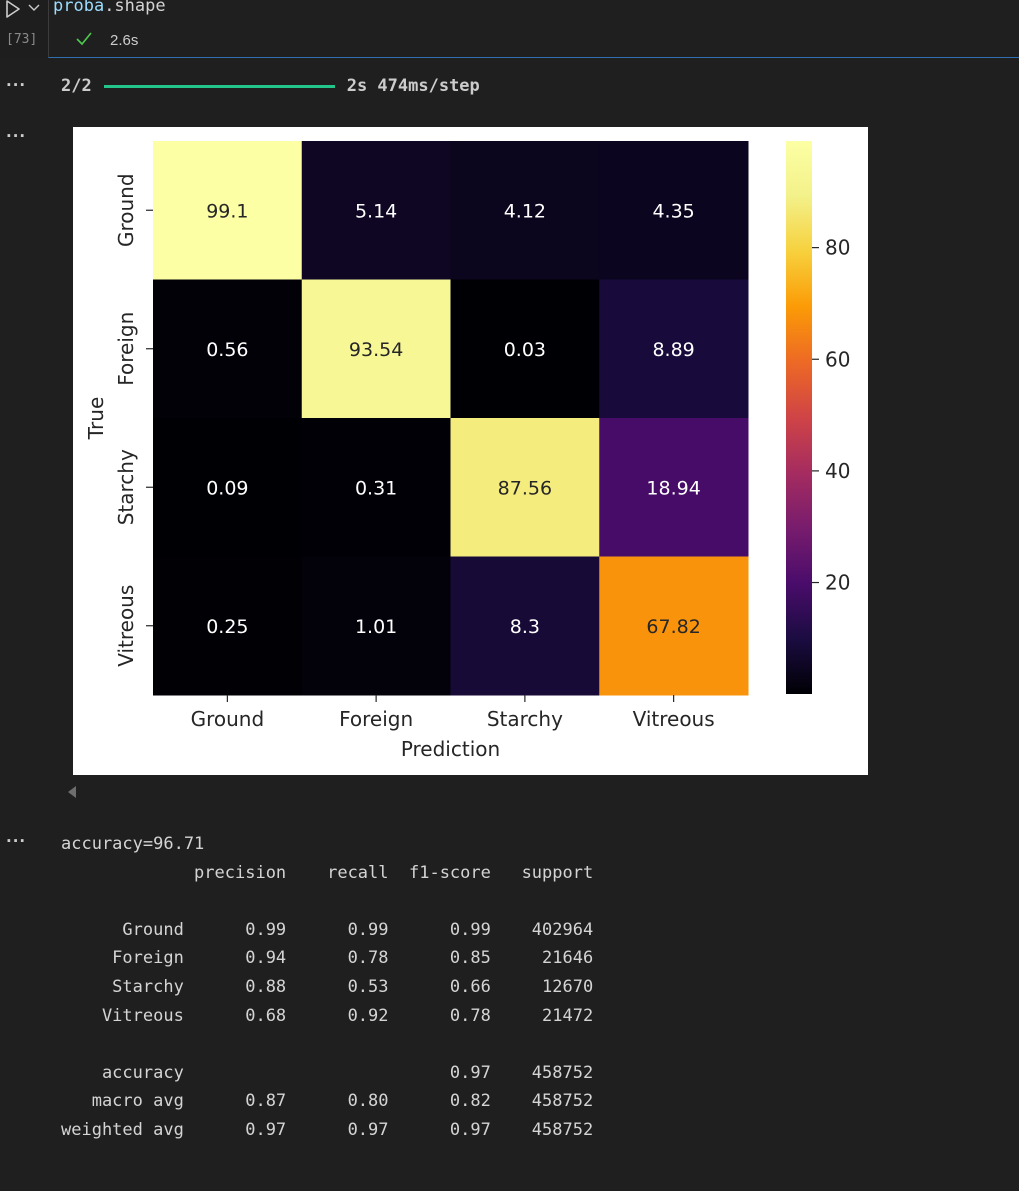 This screenshot has height=1191, width=1019. I want to click on report-summary-row: accuracy 0.97 458752, so click(327, 1072).